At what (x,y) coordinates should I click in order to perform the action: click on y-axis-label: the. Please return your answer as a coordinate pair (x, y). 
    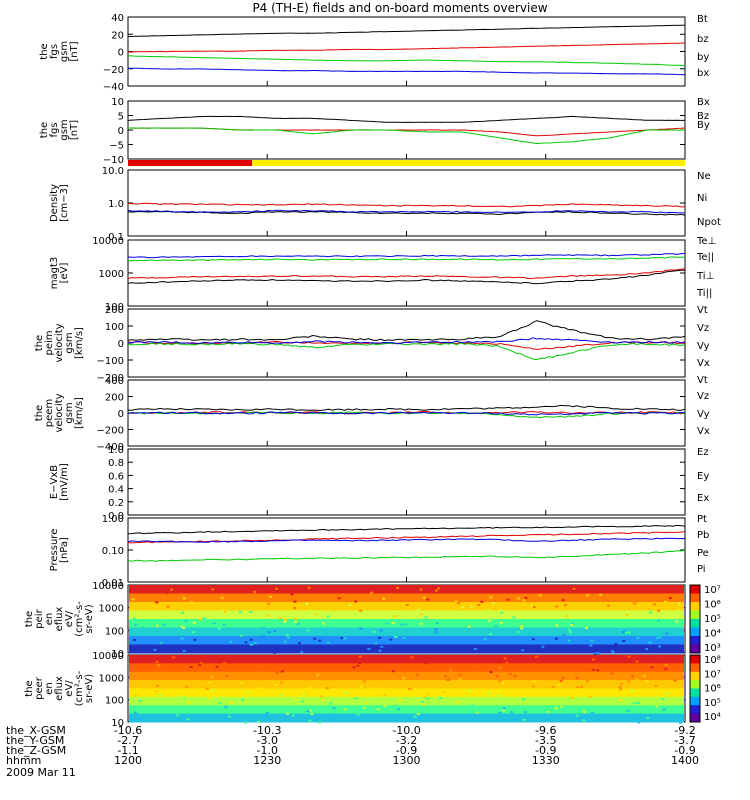
    Looking at the image, I should click on (44, 51).